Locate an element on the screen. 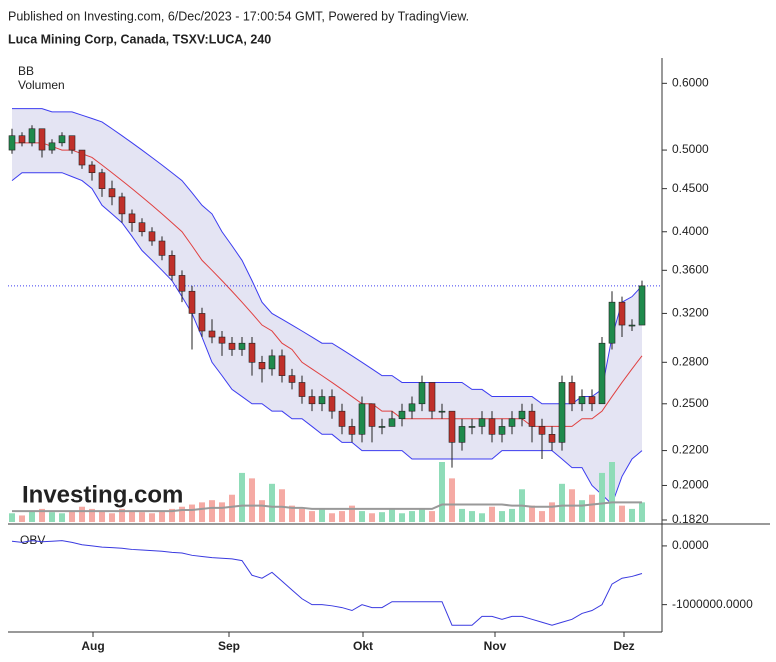  x-tick-label: Sep is located at coordinates (229, 646).